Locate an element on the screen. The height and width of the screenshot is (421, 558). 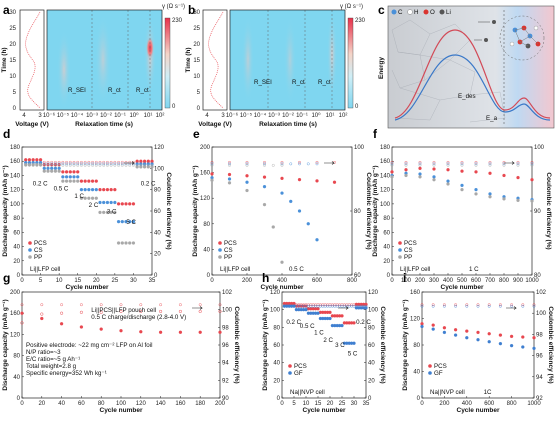
energy-landscape-bg is located at coordinates (471, 67).